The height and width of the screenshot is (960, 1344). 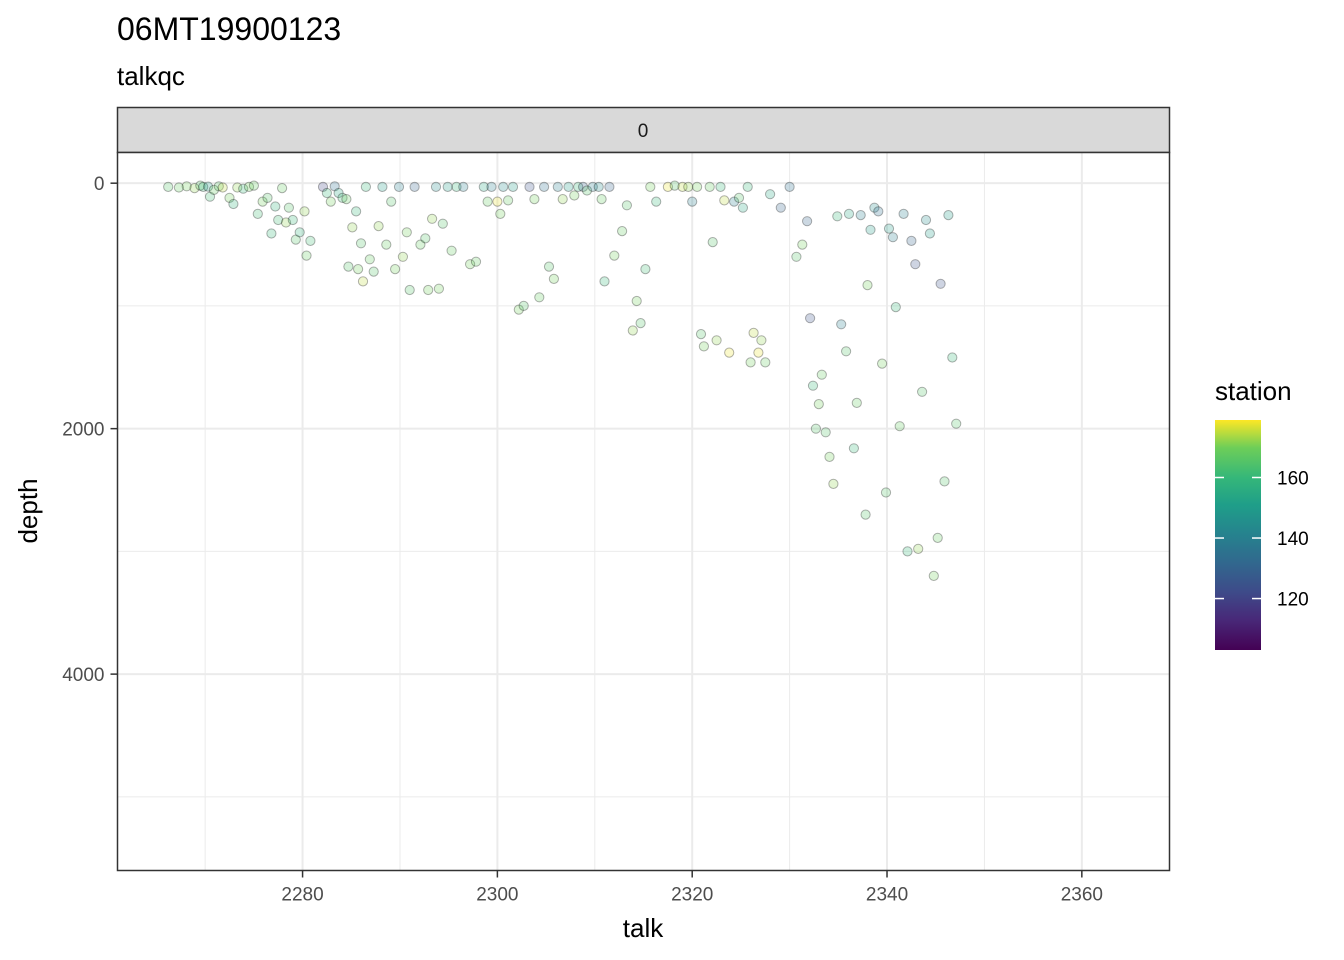 What do you see at coordinates (1293, 600) in the screenshot?
I see `legend-tick-label: 120` at bounding box center [1293, 600].